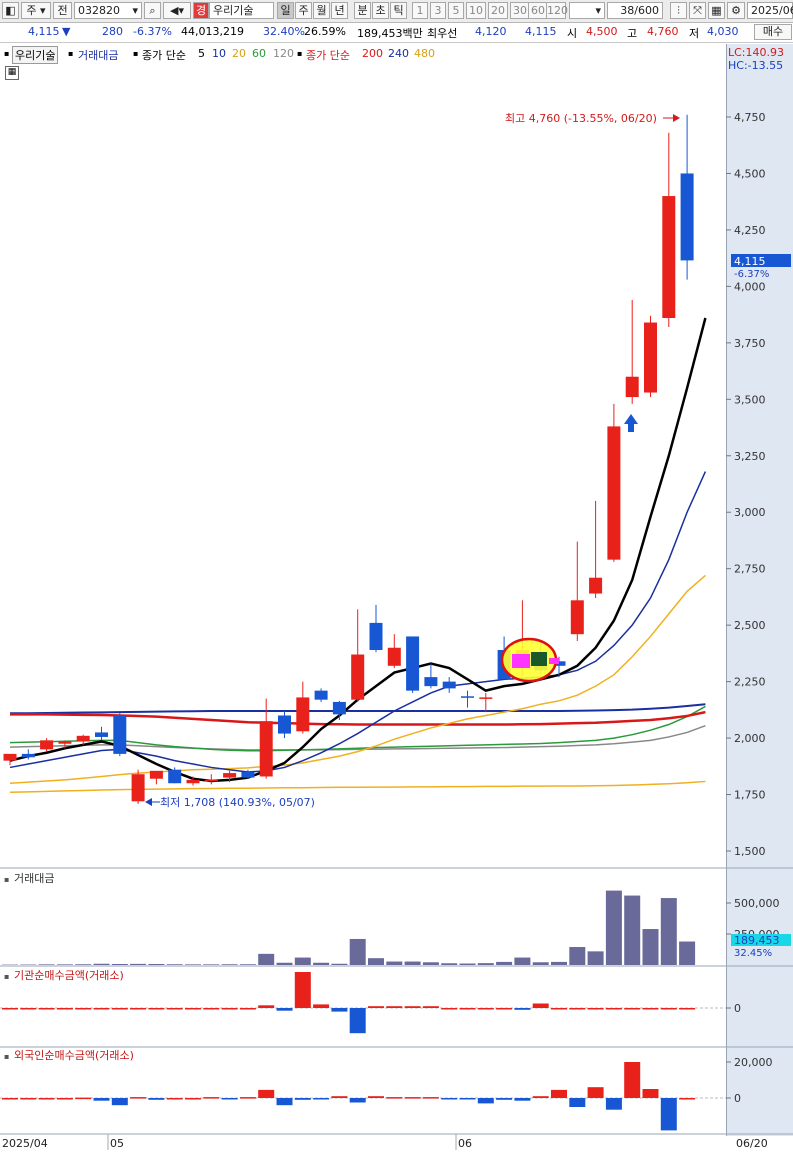 This screenshot has height=1153, width=793. What do you see at coordinates (62, 10) in the screenshot?
I see `view-toggle-button: 전` at bounding box center [62, 10].